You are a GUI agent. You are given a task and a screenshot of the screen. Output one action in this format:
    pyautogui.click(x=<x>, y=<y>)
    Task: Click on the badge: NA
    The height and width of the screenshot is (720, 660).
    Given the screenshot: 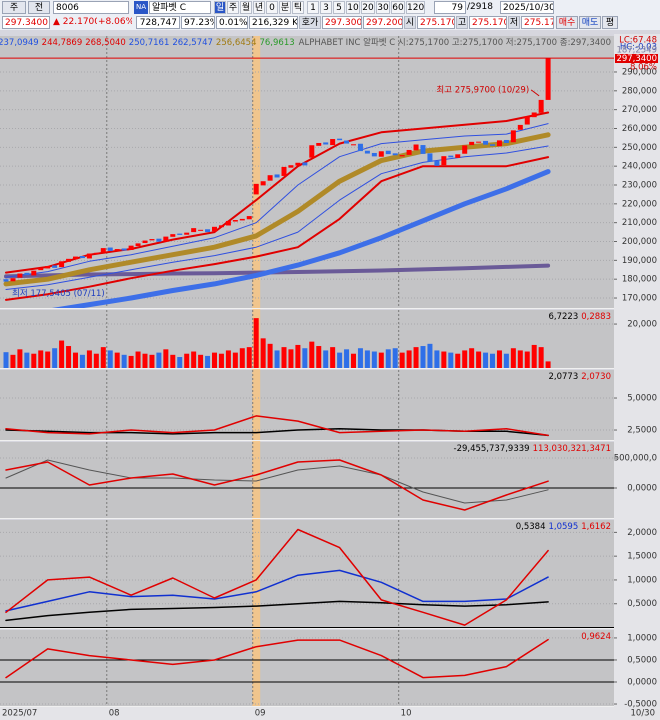 What is the action you would take?
    pyautogui.click(x=141, y=7)
    